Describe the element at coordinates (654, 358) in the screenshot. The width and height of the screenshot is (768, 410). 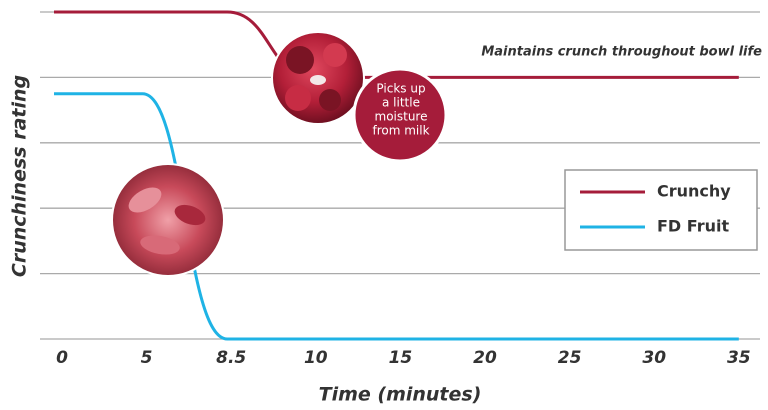
I see `x-tick-label: 30` at that location.